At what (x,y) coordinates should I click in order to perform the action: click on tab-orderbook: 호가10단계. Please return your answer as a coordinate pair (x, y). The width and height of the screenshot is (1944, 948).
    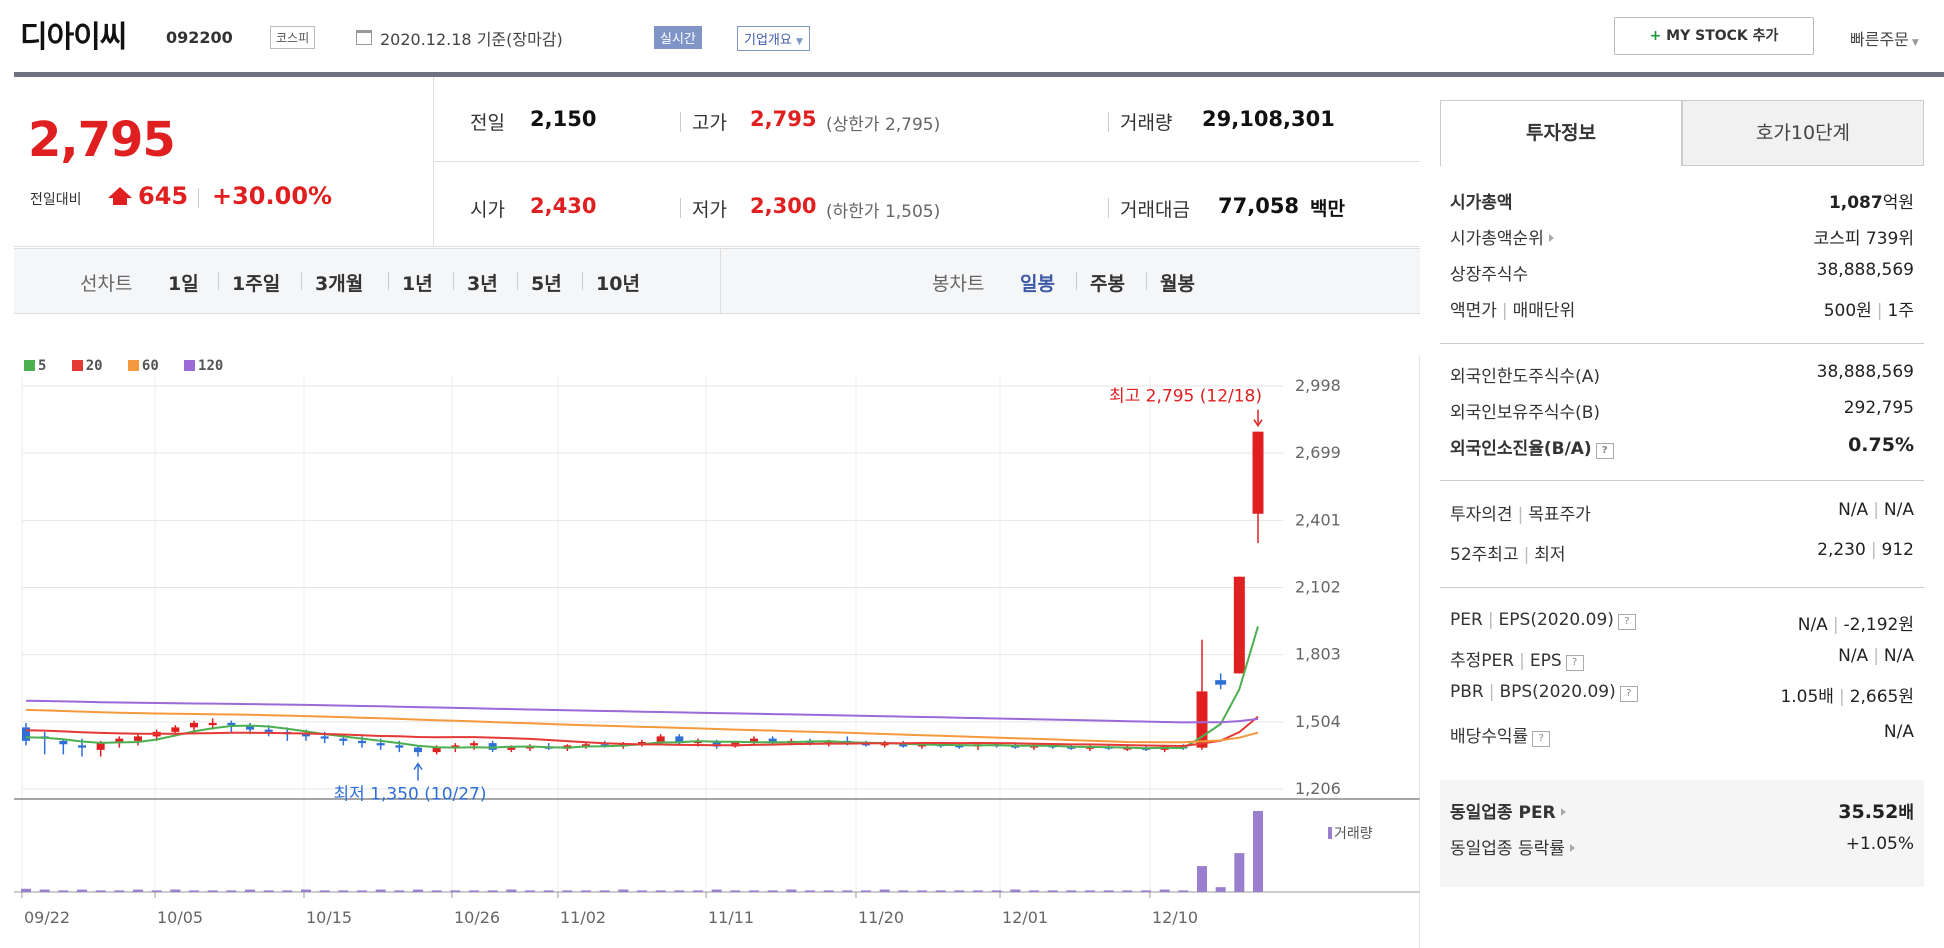
    Looking at the image, I should click on (1803, 133).